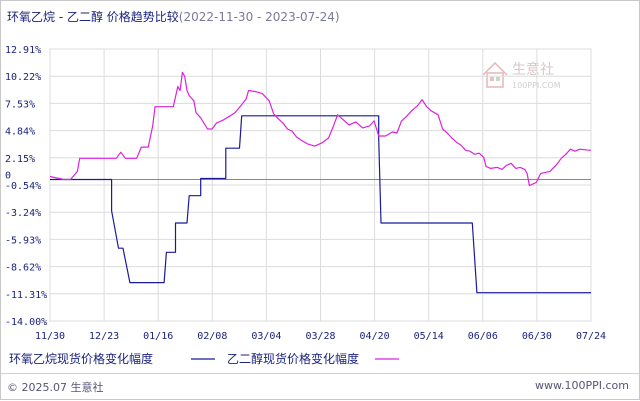 The image size is (640, 401). What do you see at coordinates (591, 336) in the screenshot?
I see `x-tick-label: 07/24` at bounding box center [591, 336].